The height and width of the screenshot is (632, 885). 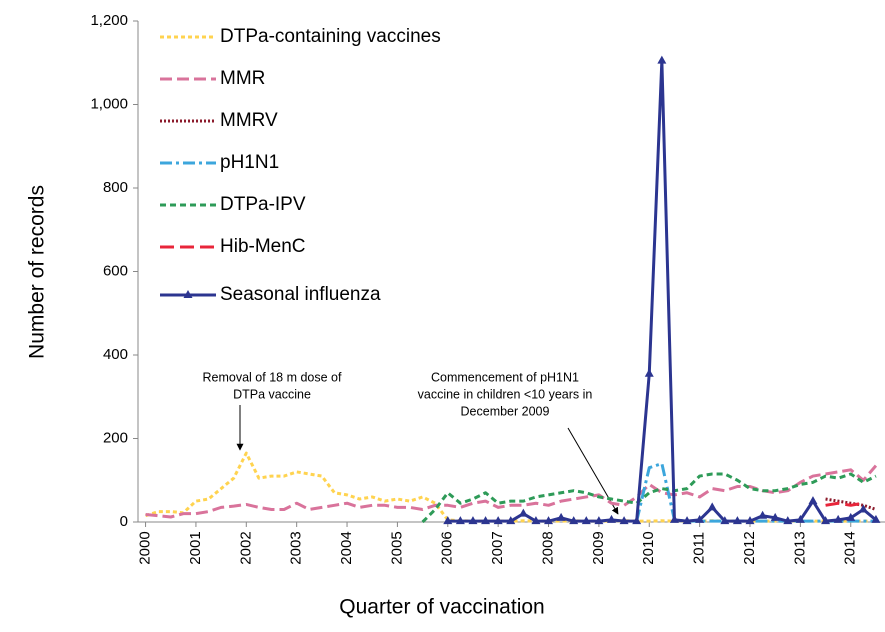 I want to click on annotation: Commencement of pH1N1, so click(x=505, y=377).